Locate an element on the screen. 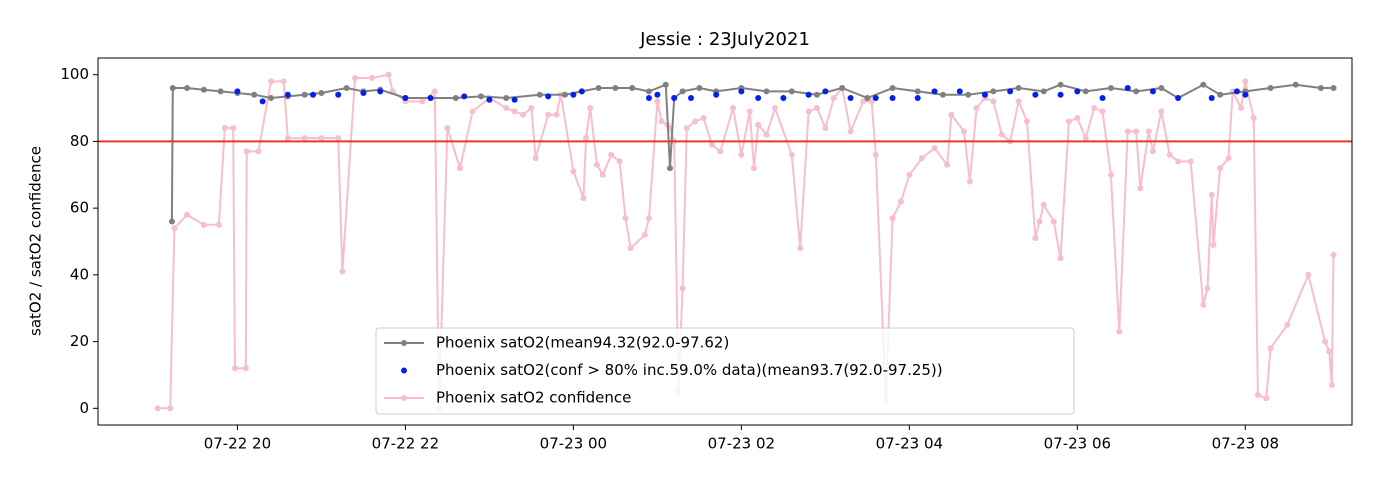 This screenshot has width=1390, height=478. x-tick-label: 07-23 02 is located at coordinates (741, 444).